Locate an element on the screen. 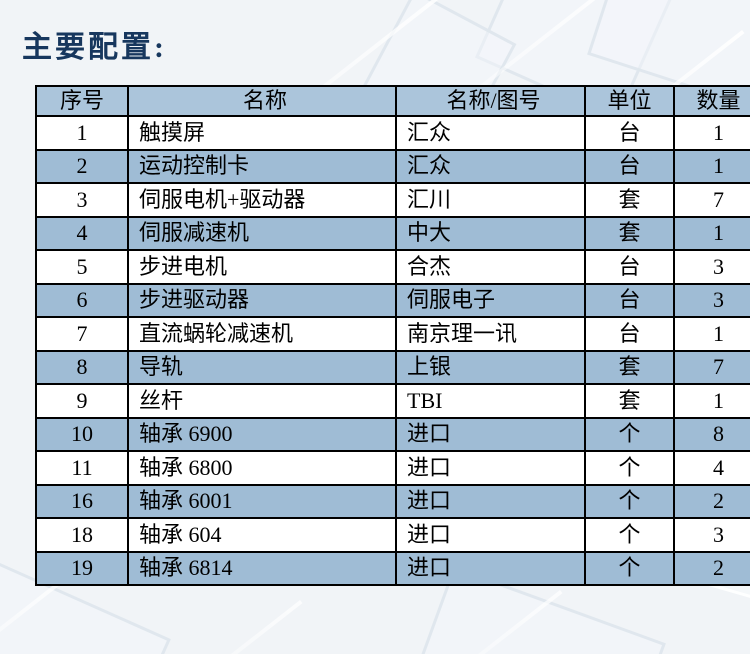  table-header-row: 序号 名称 名称/图号 单位 数量 is located at coordinates (392, 101).